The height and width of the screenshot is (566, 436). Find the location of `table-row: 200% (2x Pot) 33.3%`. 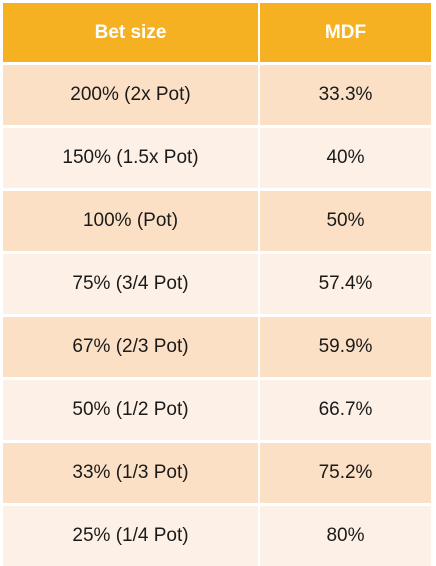

table-row: 200% (2x Pot) 33.3% is located at coordinates (217, 95).